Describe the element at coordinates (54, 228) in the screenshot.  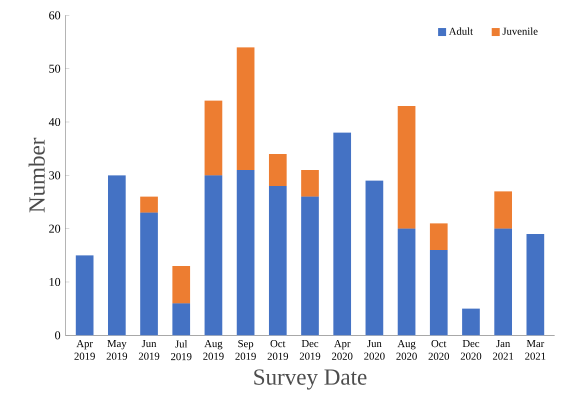
I see `y-tick-label: 20` at that location.